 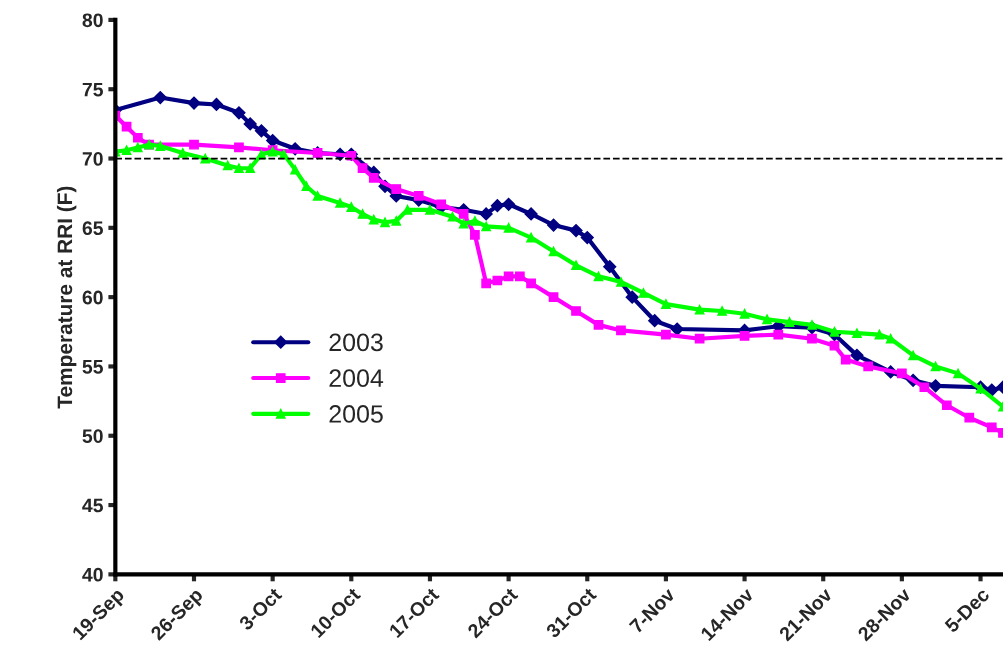 I want to click on y-tick-label: 60, so click(x=92, y=297).